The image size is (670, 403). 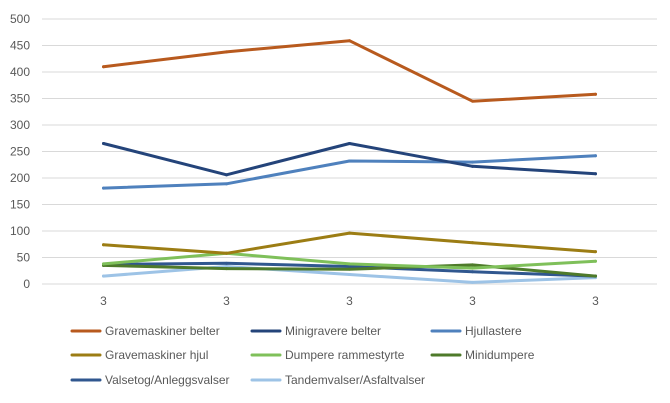 I want to click on y-tick-label: 350, so click(x=20, y=99).